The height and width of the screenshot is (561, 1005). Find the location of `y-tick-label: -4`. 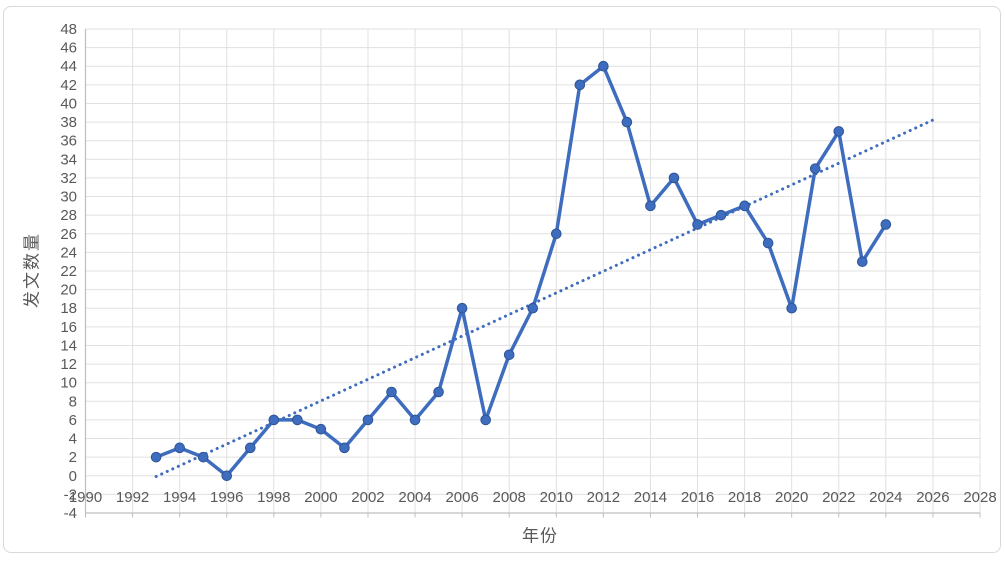

y-tick-label: -4 is located at coordinates (70, 513).